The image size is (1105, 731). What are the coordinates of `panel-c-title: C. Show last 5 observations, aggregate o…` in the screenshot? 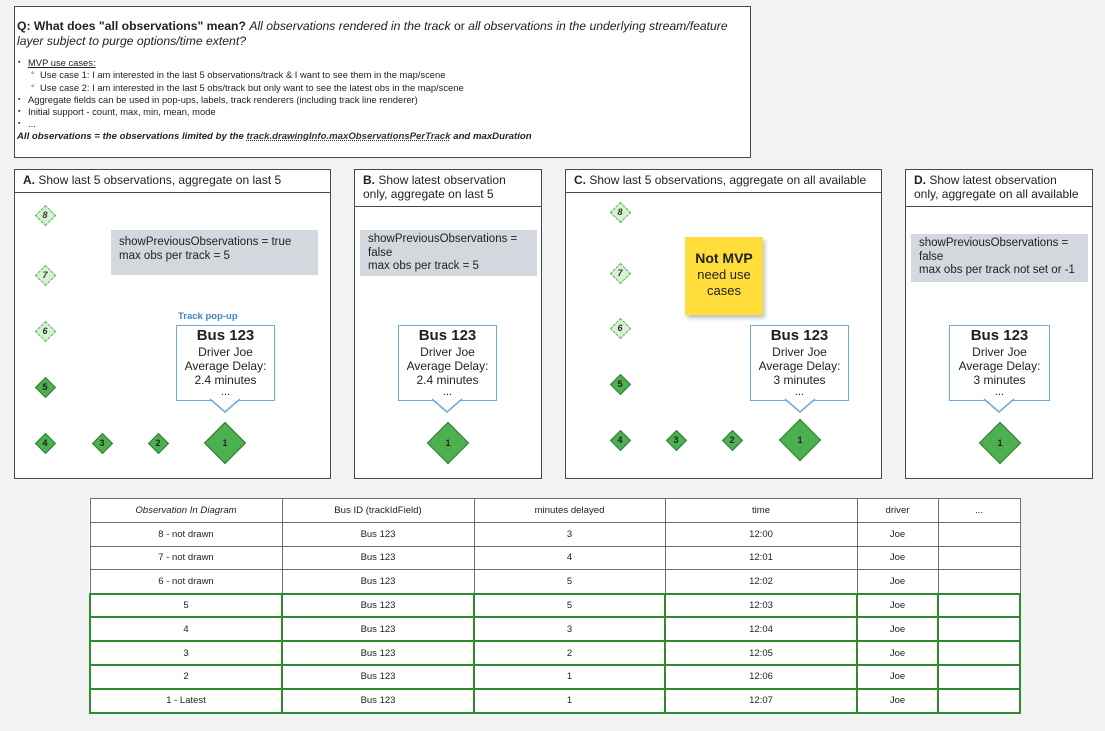 It's located at (723, 181).